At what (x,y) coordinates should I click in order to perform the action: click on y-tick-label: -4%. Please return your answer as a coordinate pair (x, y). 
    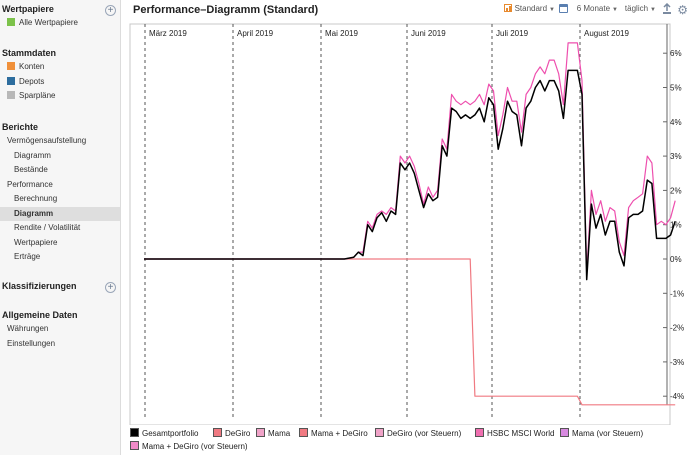
    Looking at the image, I should click on (677, 396).